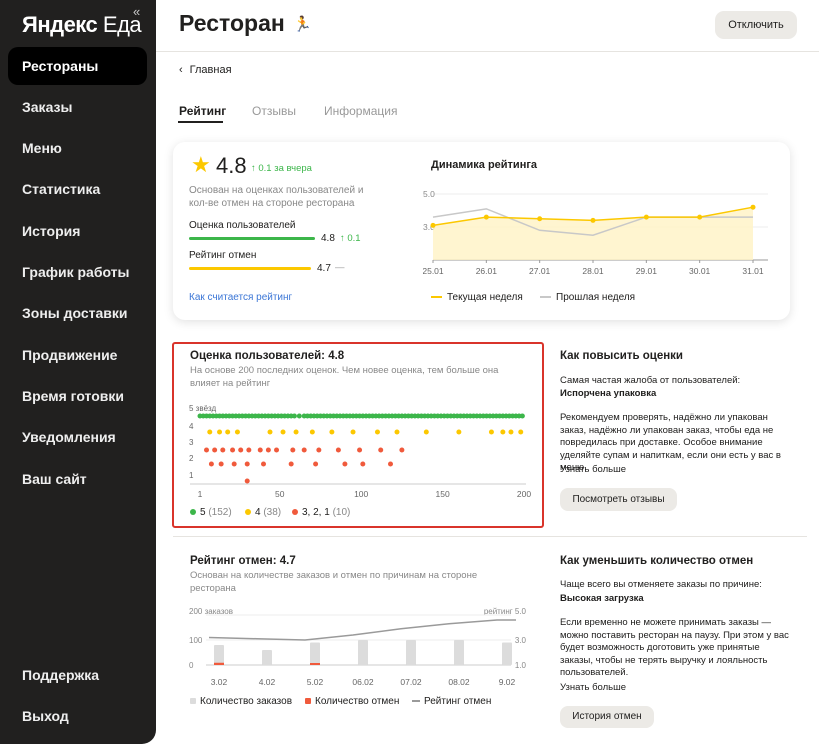  What do you see at coordinates (248, 512) in the screenshot?
I see `legend-dot-yellow` at bounding box center [248, 512].